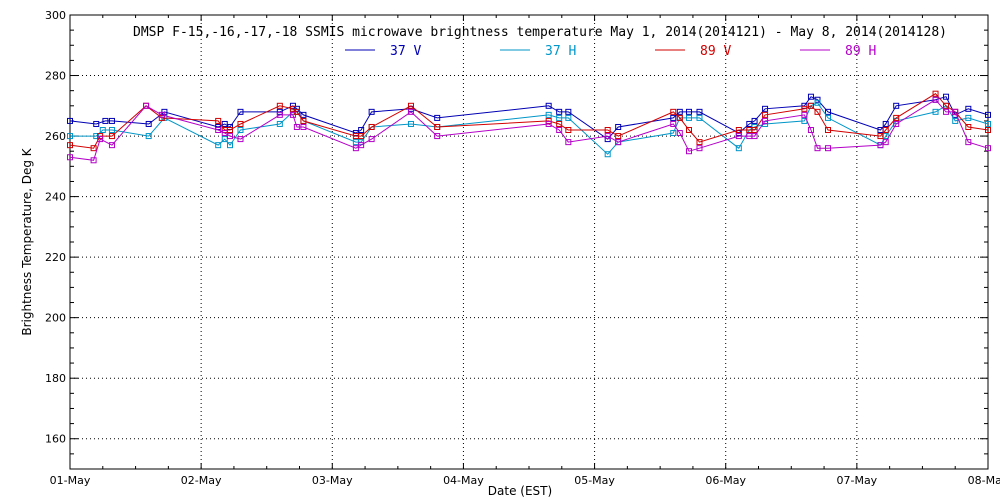  I want to click on x-tick-label: 01-May, so click(70, 480).